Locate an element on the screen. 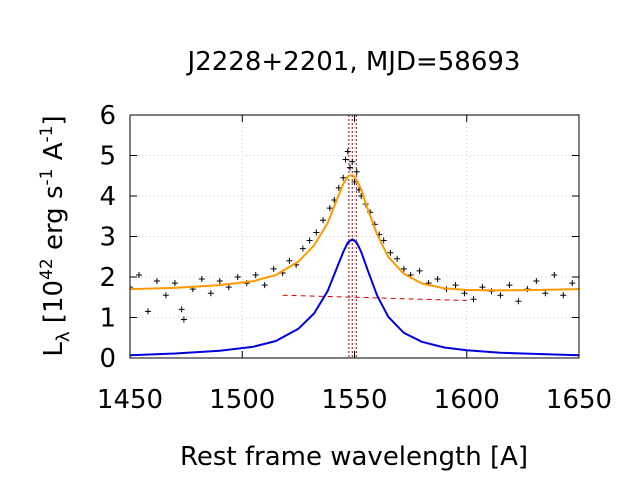  x-axis-label: Rest frame wavelength [A] is located at coordinates (354, 457).